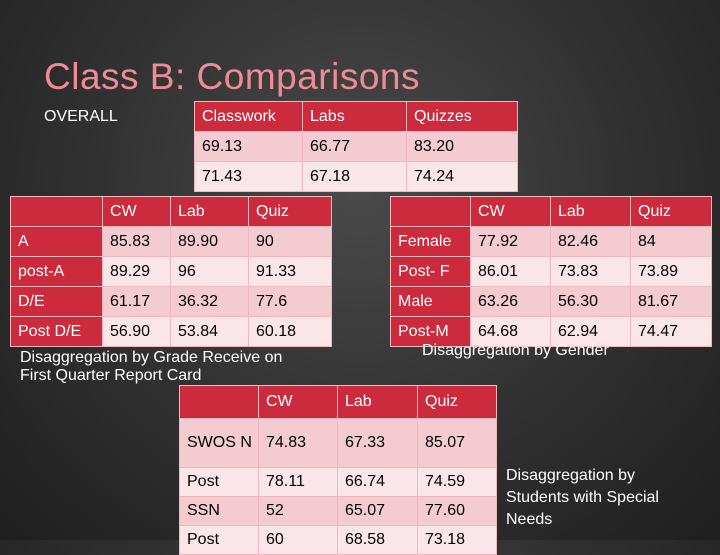  What do you see at coordinates (510, 301) in the screenshot?
I see `table-cell: 63.26` at bounding box center [510, 301].